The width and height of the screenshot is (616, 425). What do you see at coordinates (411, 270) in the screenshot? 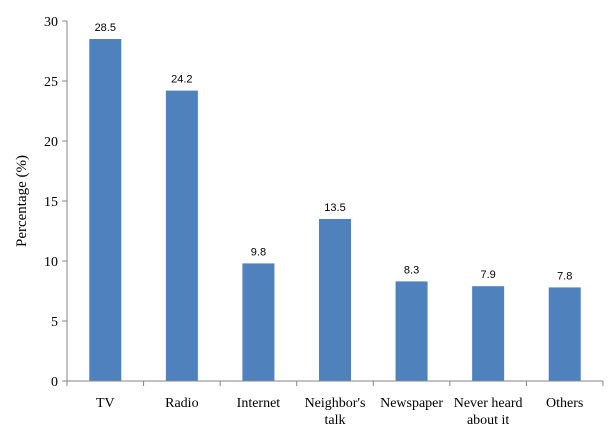
I see `data-label: 8.3` at bounding box center [411, 270].